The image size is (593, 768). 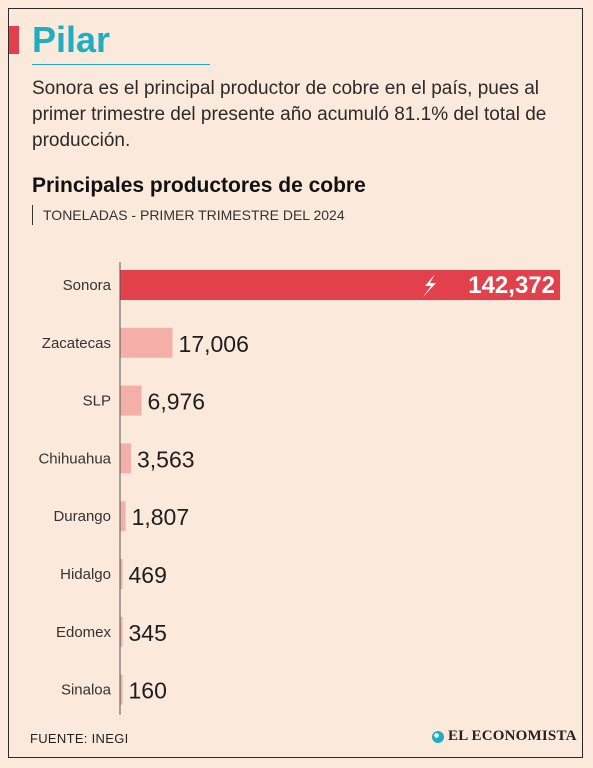 What do you see at coordinates (76, 343) in the screenshot?
I see `category-label: Zacatecas` at bounding box center [76, 343].